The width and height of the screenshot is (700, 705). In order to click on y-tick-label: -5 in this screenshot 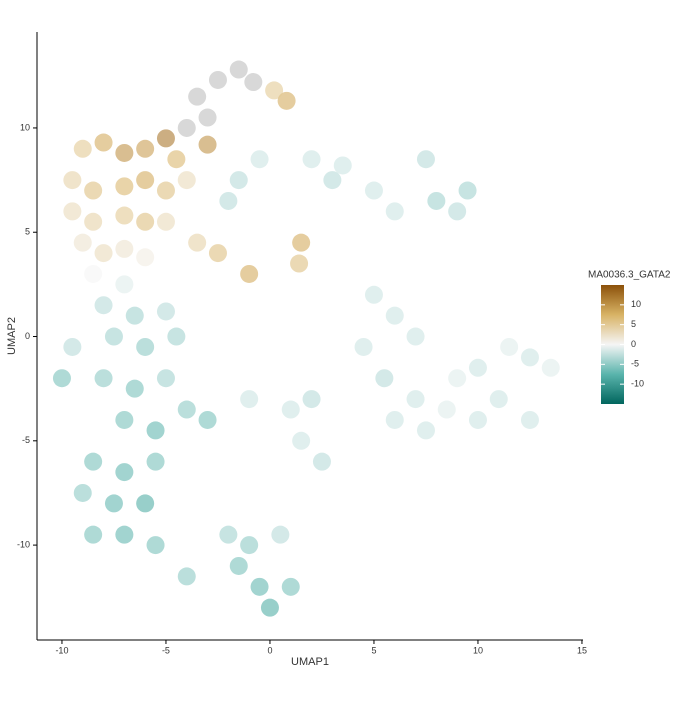, I will do `click(26, 440)`.